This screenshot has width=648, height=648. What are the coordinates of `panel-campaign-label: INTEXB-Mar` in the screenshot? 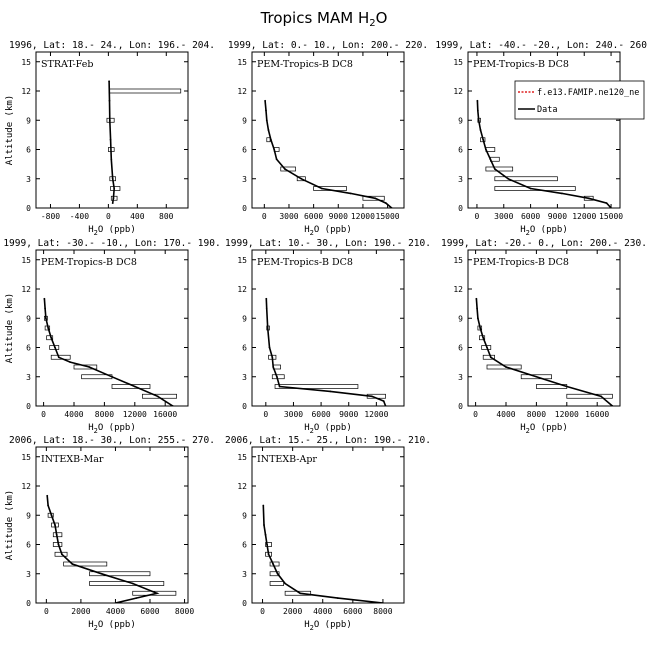 It's located at (72, 459).